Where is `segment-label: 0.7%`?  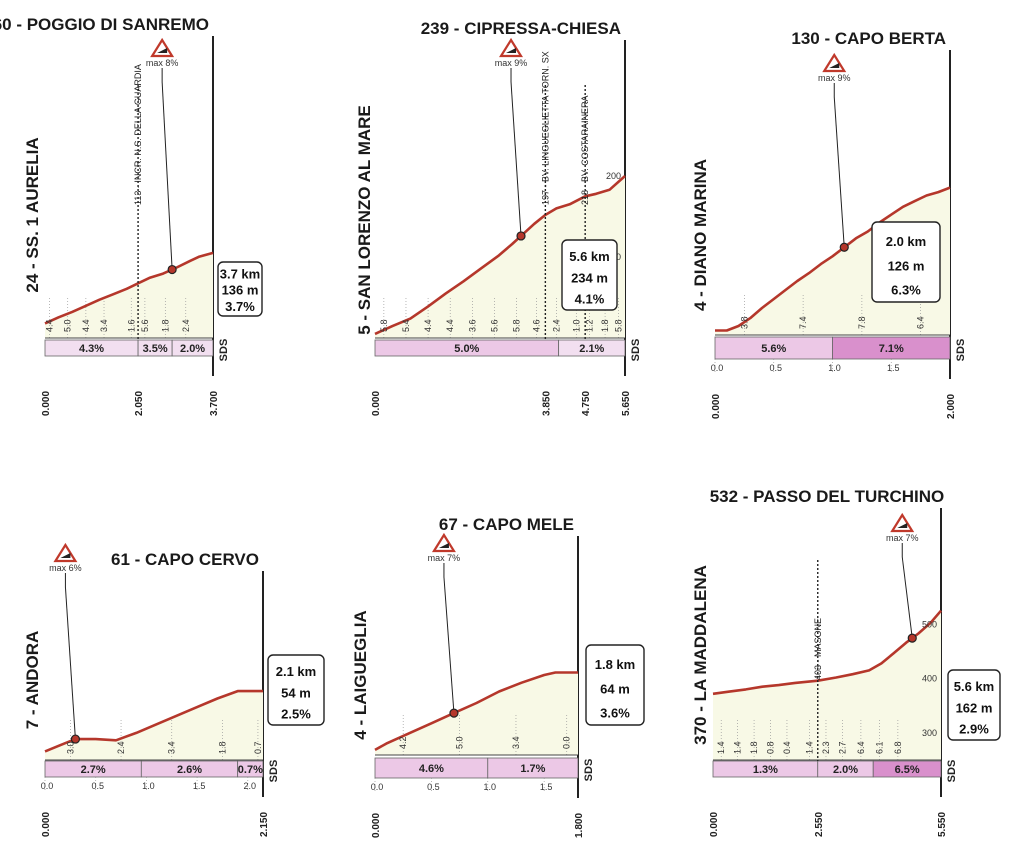
segment-label: 0.7% is located at coordinates (250, 770).